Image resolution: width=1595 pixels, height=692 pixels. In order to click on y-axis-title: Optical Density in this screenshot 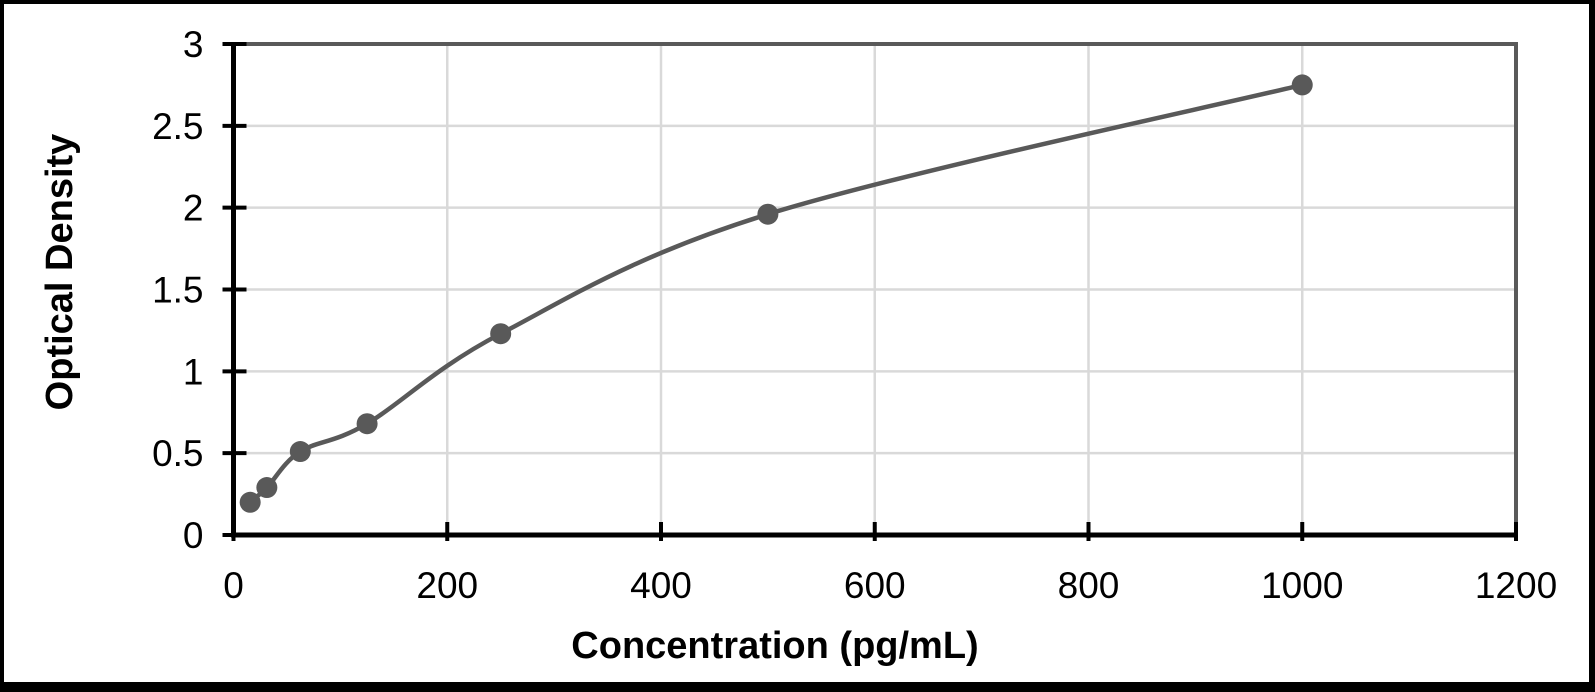, I will do `click(60, 272)`.